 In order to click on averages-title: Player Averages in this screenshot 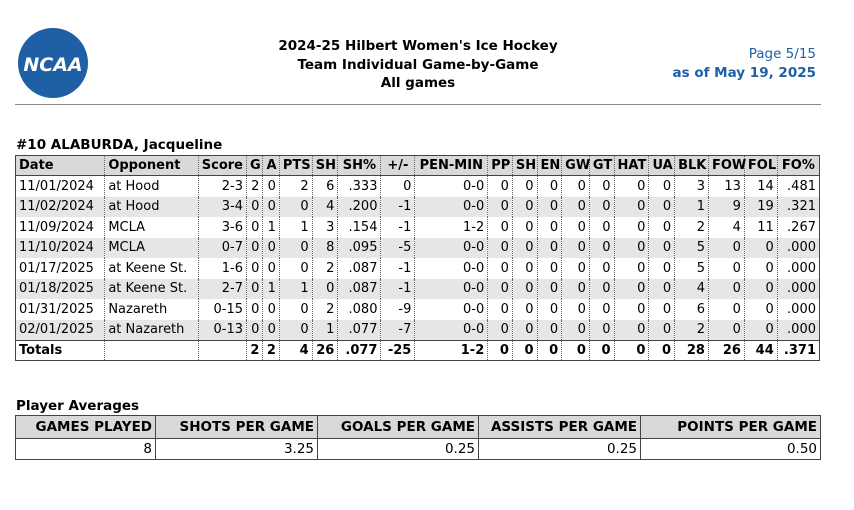, I will do `click(78, 406)`.